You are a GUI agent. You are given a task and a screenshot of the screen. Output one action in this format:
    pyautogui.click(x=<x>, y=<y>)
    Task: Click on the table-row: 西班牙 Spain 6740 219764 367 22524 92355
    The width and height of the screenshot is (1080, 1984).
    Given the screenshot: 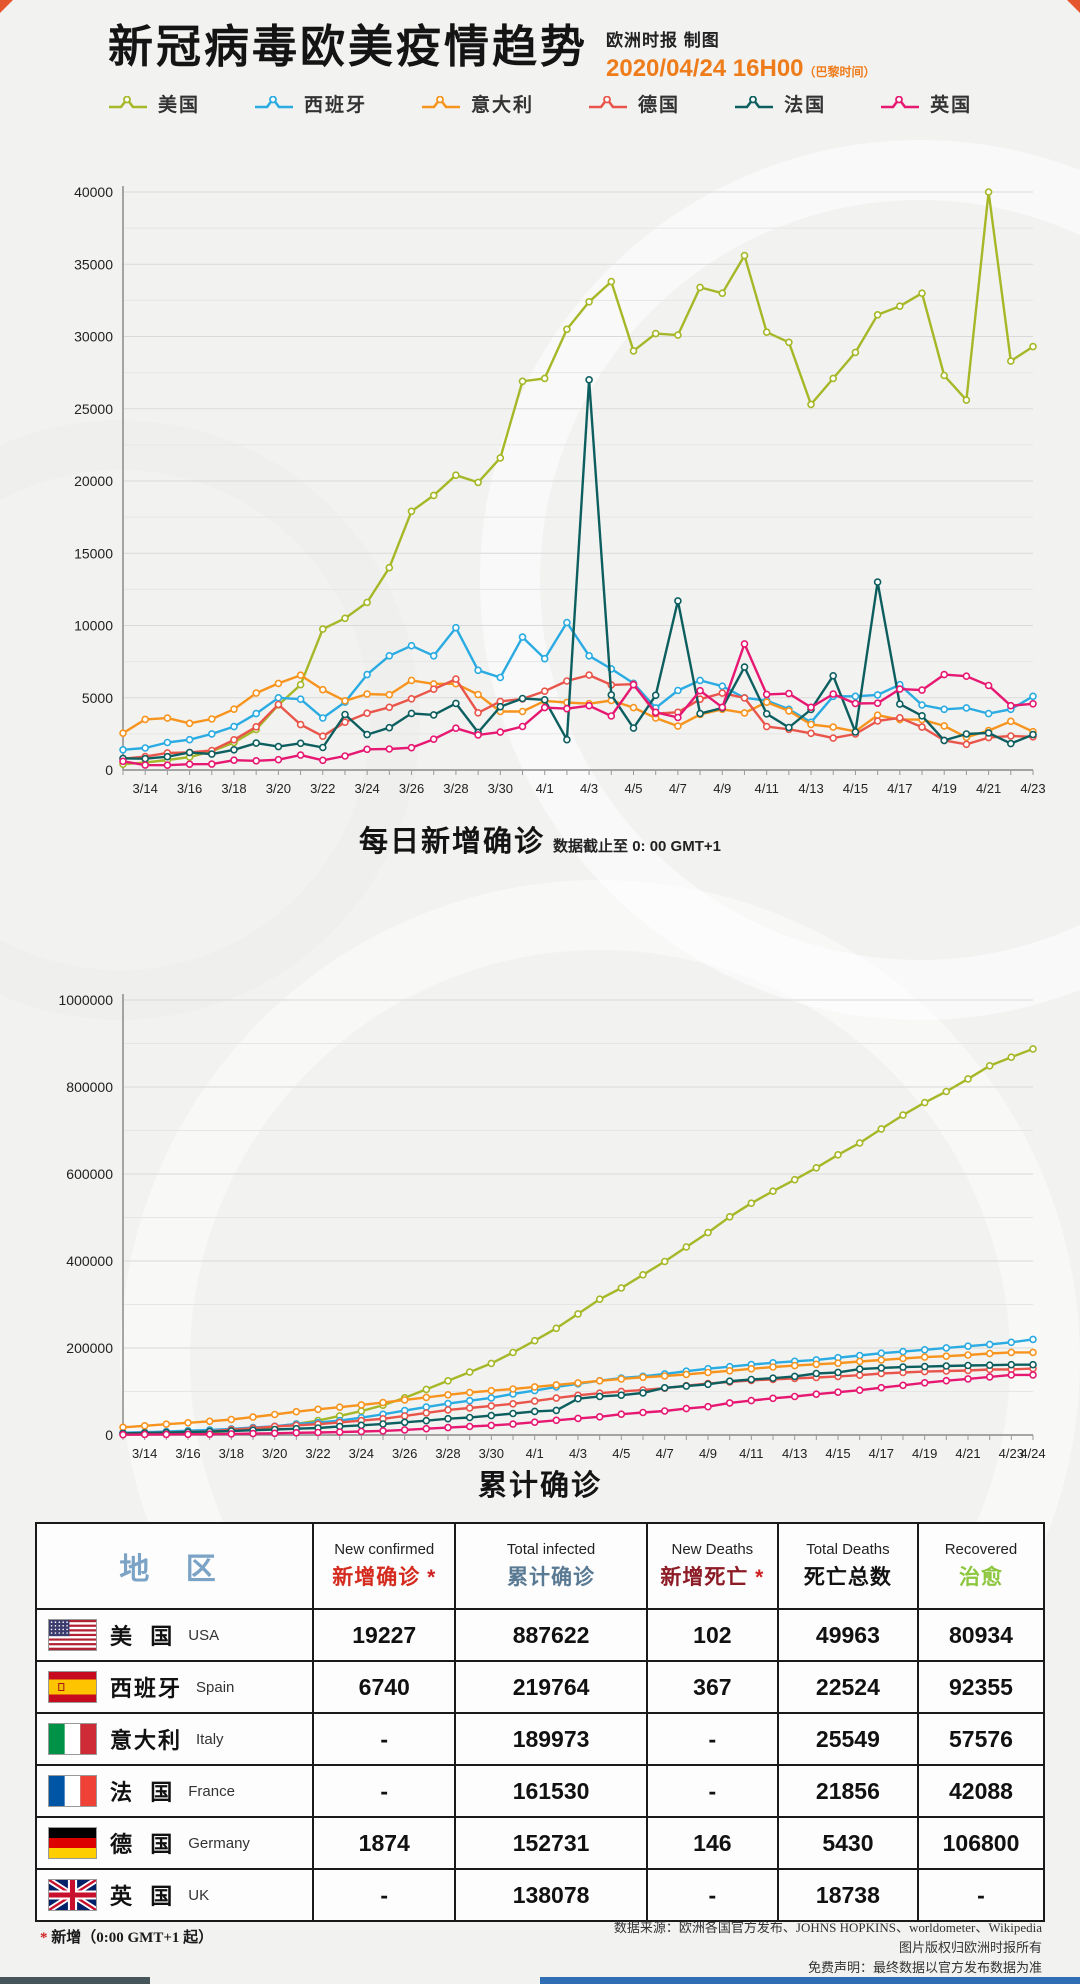 What is the action you would take?
    pyautogui.click(x=540, y=1687)
    